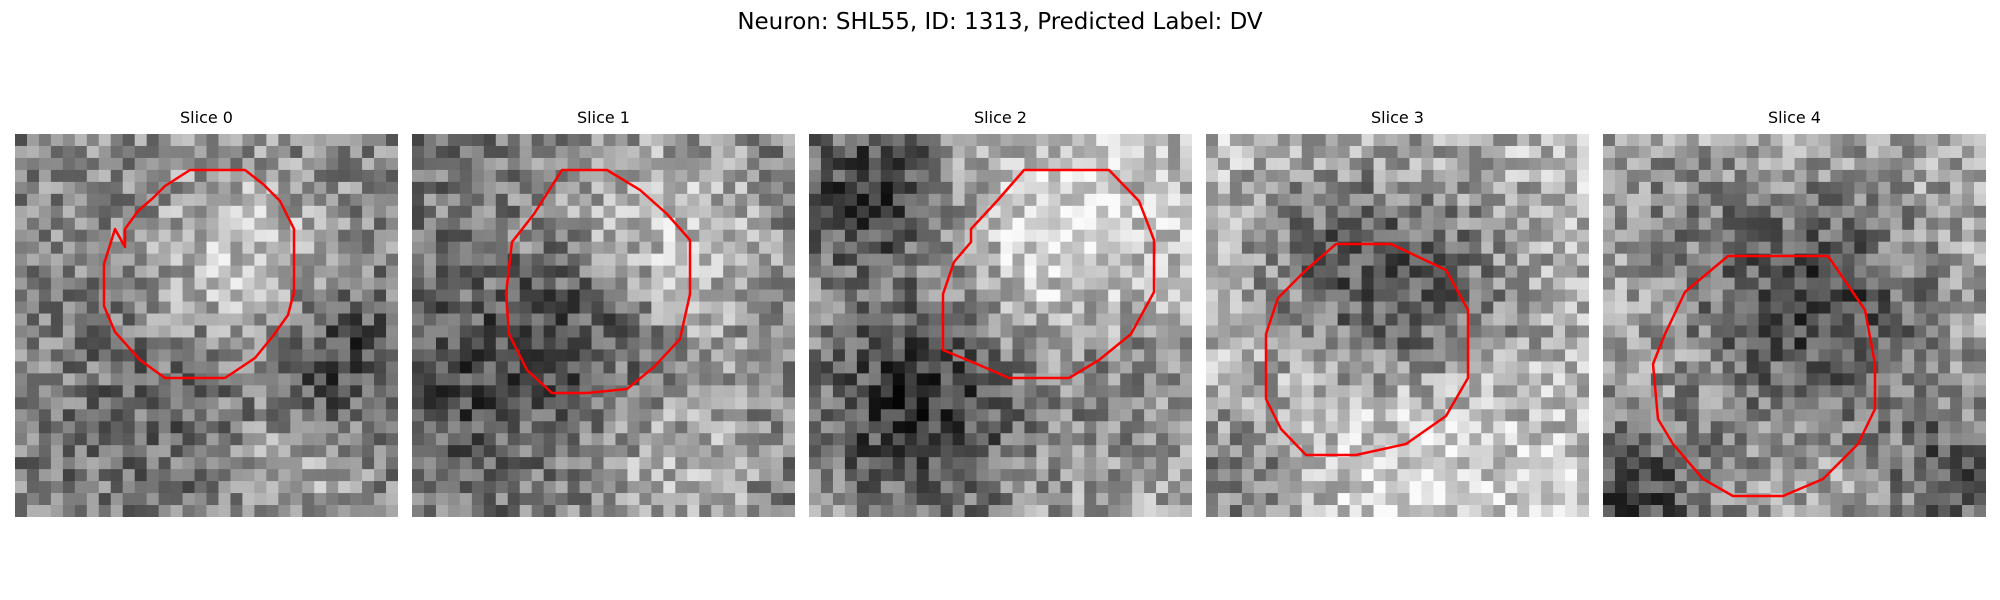 This screenshot has height=600, width=2000. What do you see at coordinates (1794, 117) in the screenshot?
I see `slice-title: Slice 4` at bounding box center [1794, 117].